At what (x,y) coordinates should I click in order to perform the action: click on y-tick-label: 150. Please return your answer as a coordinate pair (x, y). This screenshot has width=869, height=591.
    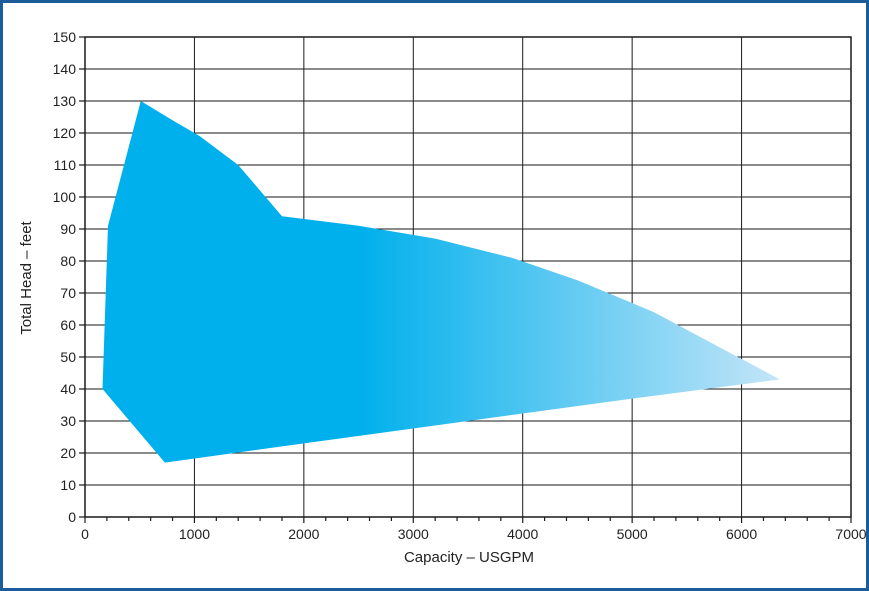
    Looking at the image, I should click on (65, 37).